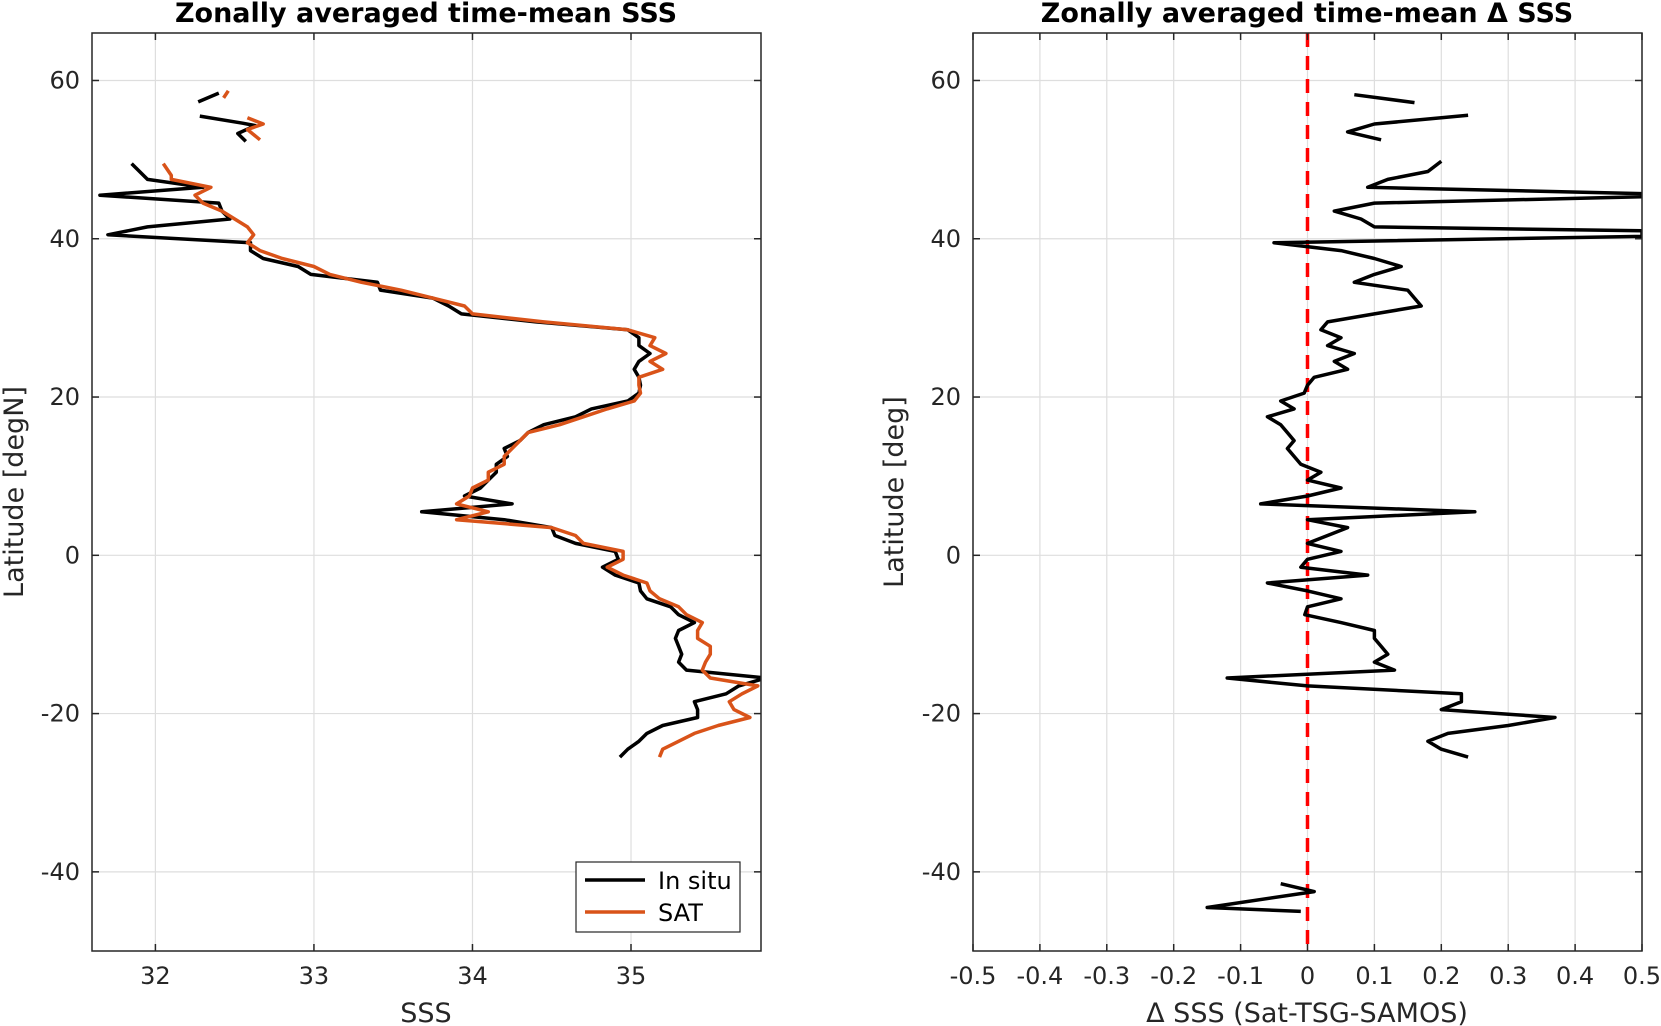 The image size is (1661, 1026). What do you see at coordinates (1307, 14) in the screenshot?
I see `right-title: Zonally averaged time-mean Δ SSS` at bounding box center [1307, 14].